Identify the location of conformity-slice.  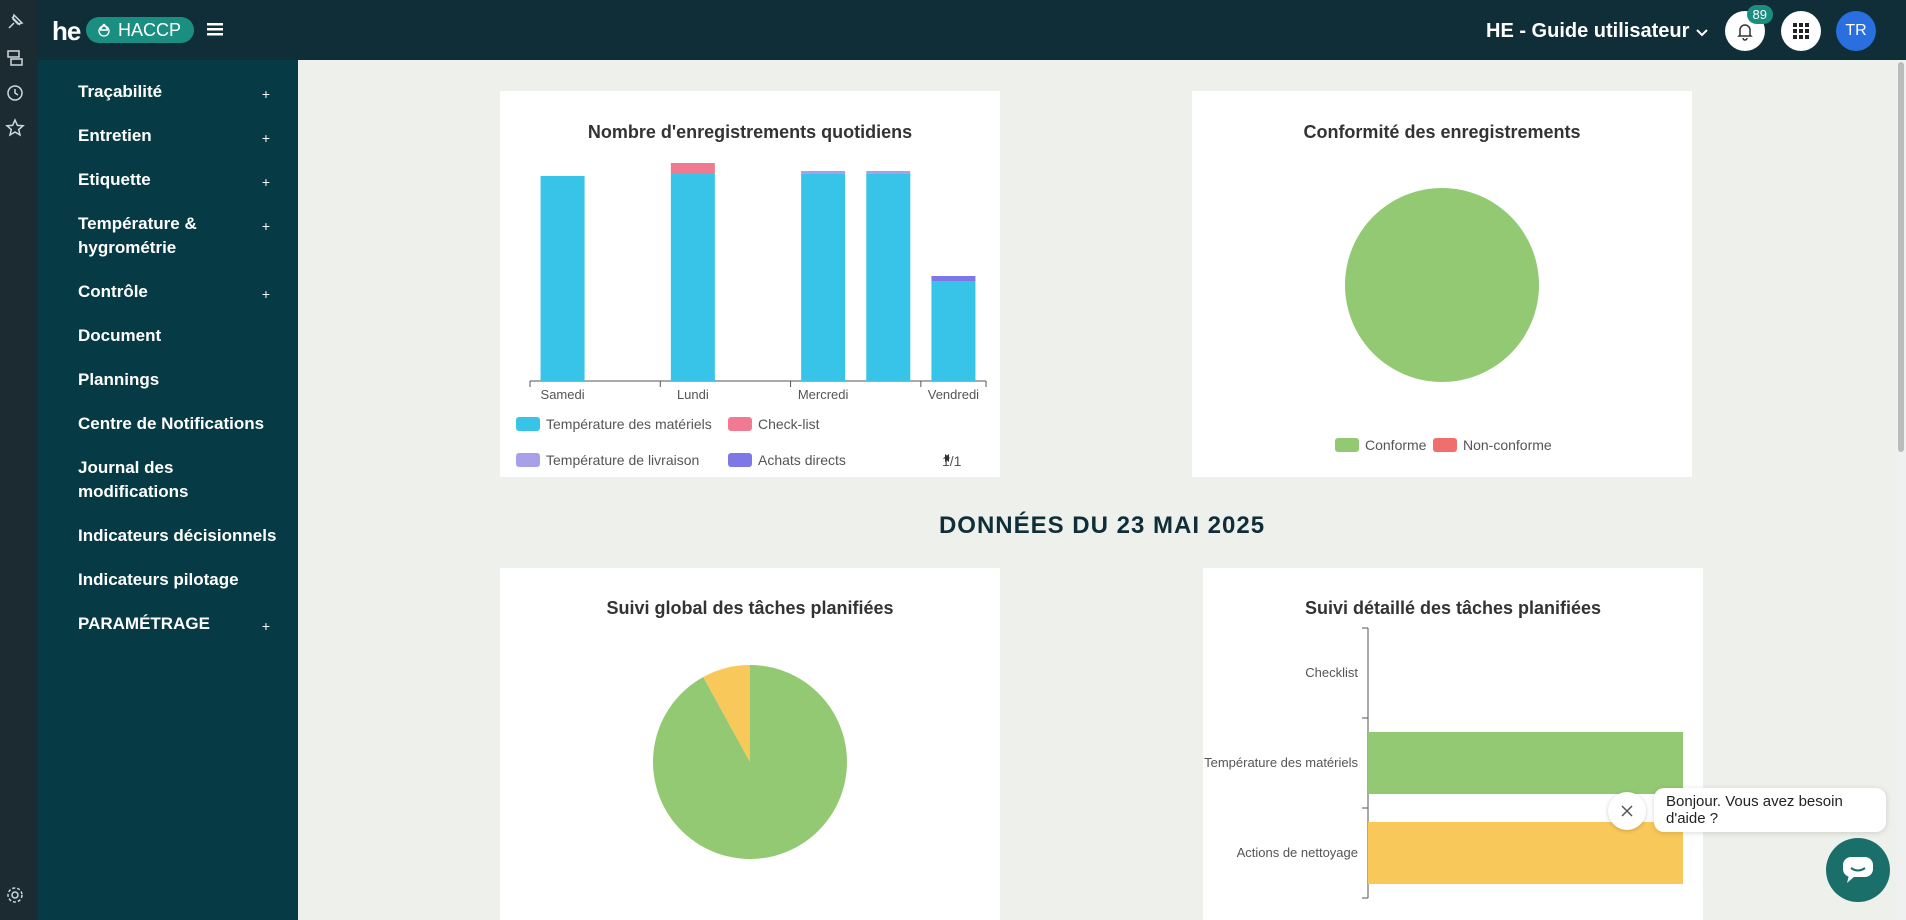
(1442, 285).